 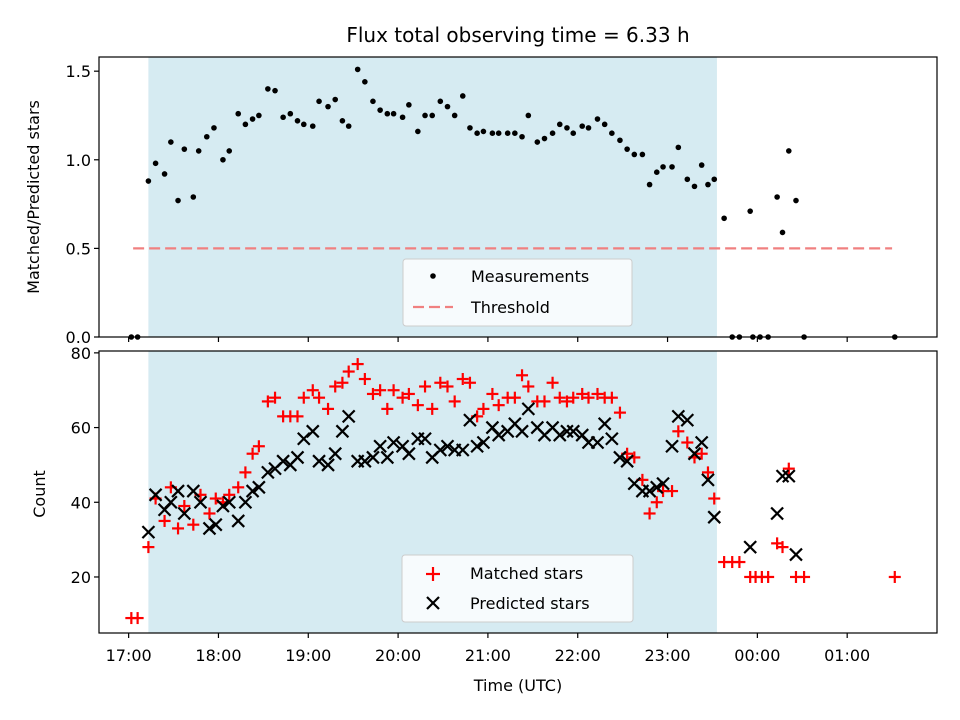 What do you see at coordinates (81, 353) in the screenshot?
I see `bottom-y-tick-label: 80` at bounding box center [81, 353].